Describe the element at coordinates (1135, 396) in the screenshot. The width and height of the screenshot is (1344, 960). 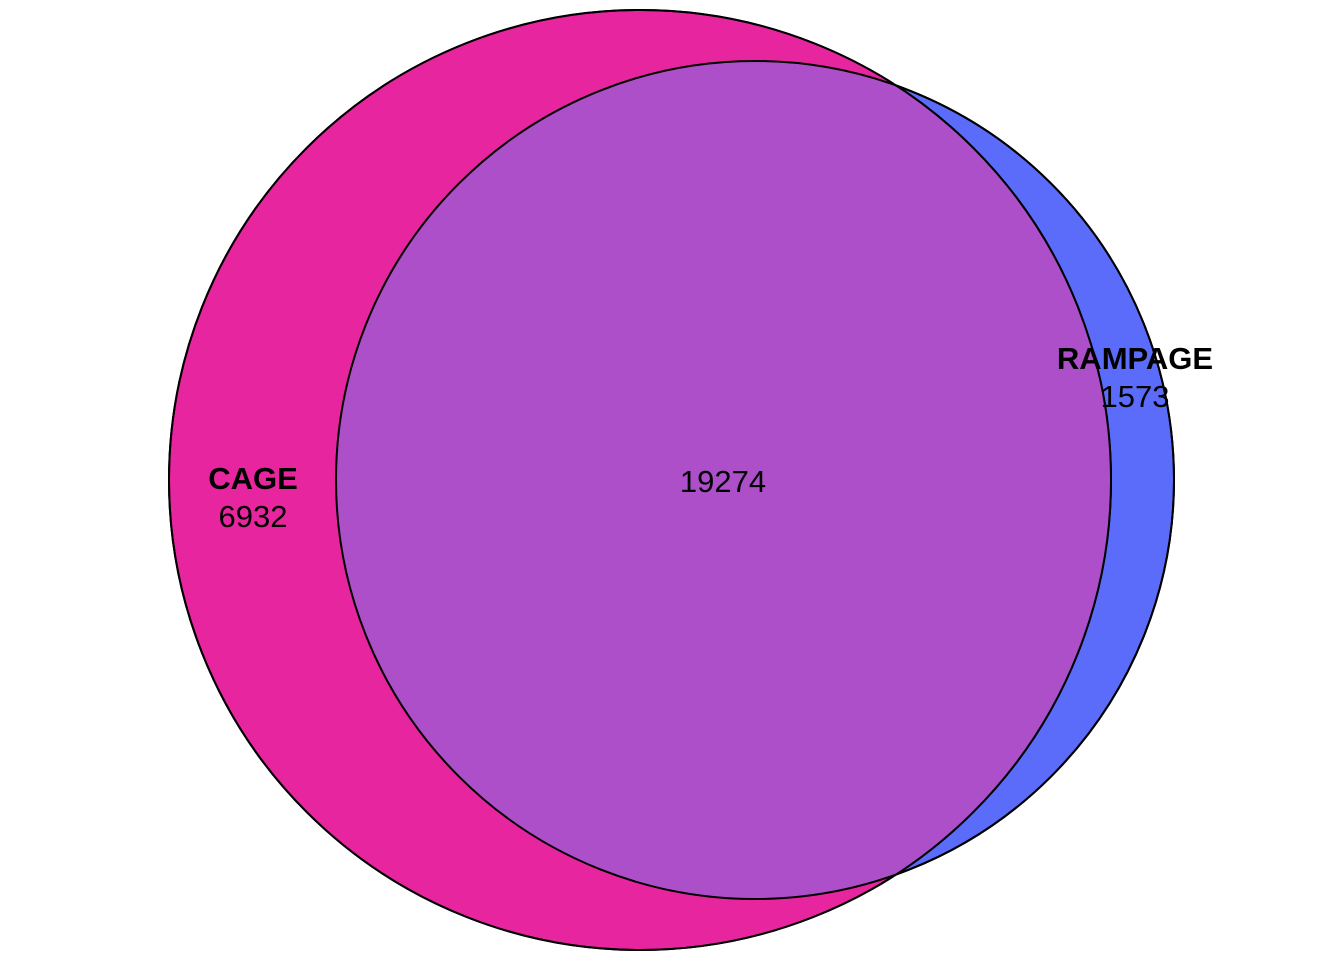
I see `rampage-only-count: 1573` at that location.